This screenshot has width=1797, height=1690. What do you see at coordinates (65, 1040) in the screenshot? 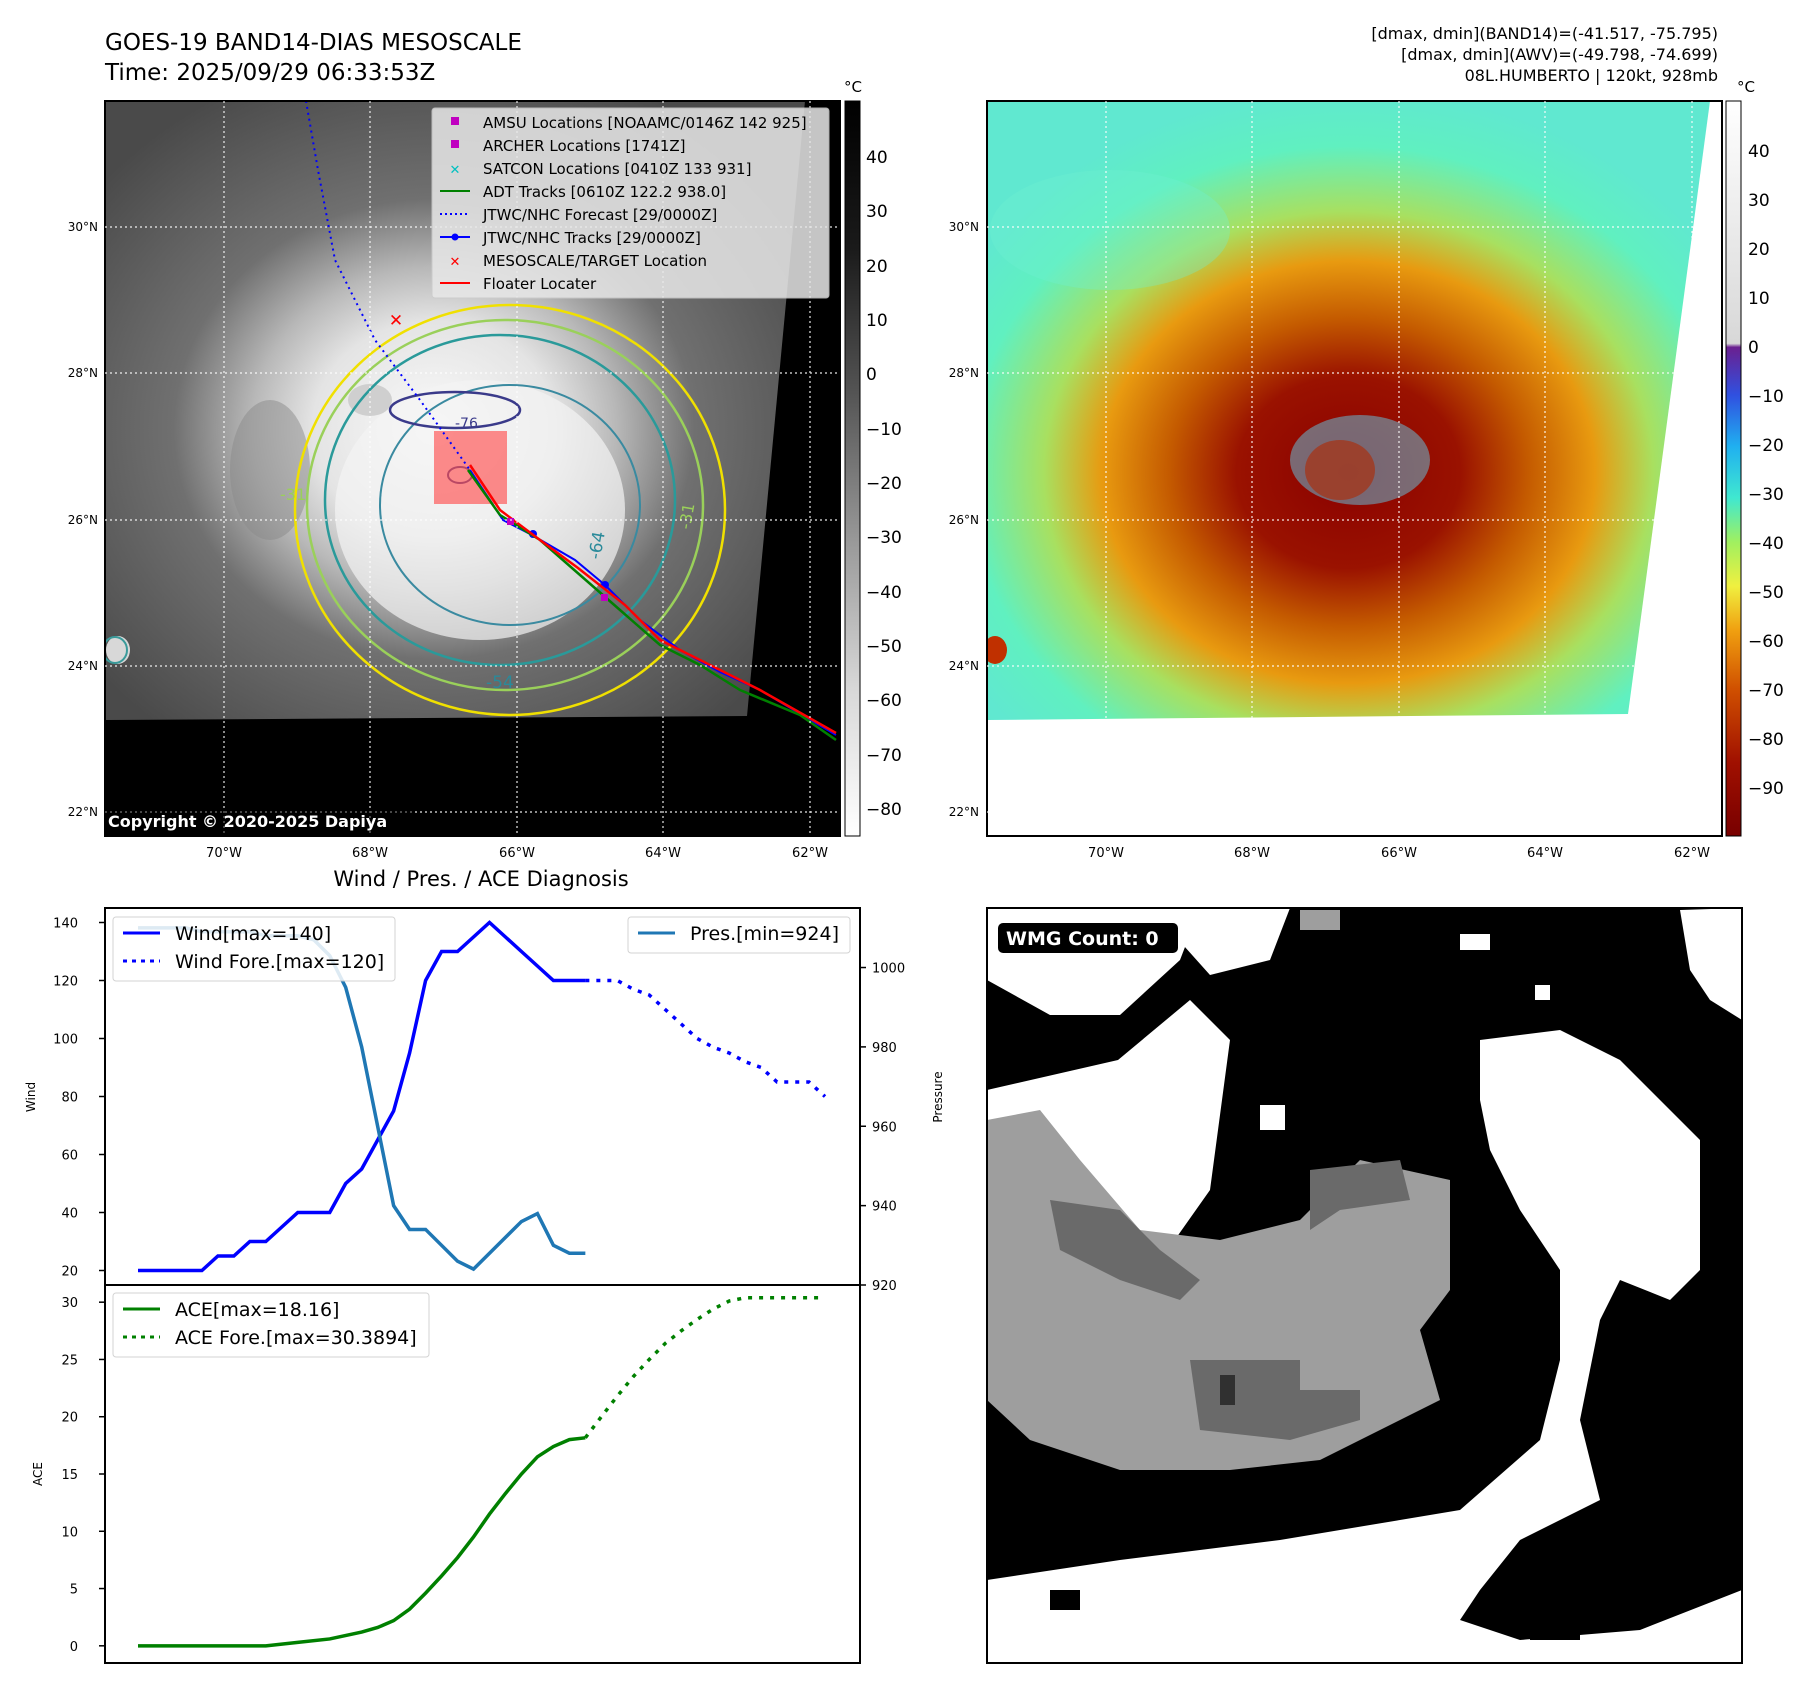
I see `wind-tick-label: 100` at bounding box center [65, 1040].